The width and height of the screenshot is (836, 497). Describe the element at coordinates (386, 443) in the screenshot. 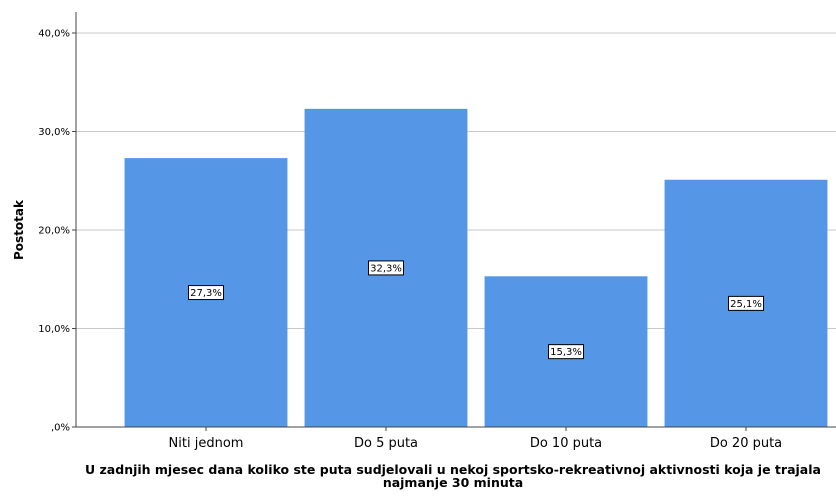

I see `x-tick-label: Do 5 puta` at that location.